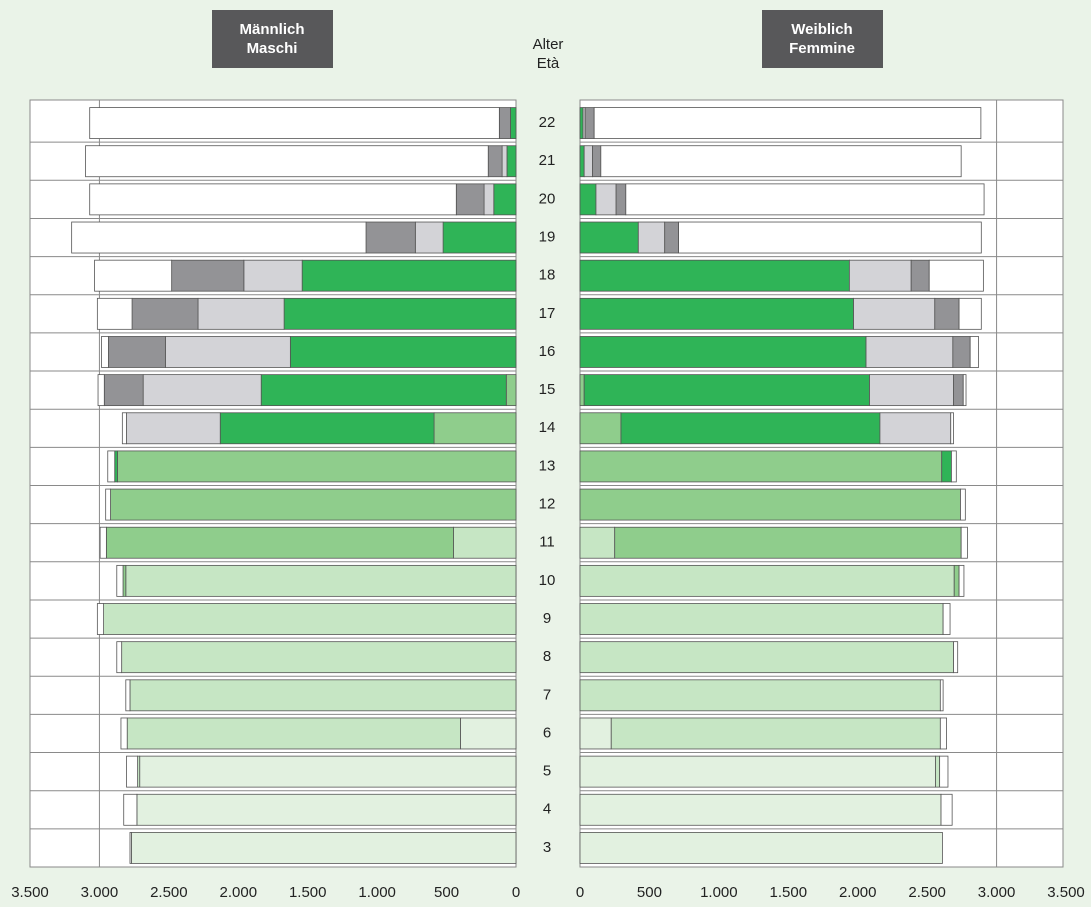 This screenshot has height=907, width=1091. I want to click on category-label: 6, so click(547, 732).